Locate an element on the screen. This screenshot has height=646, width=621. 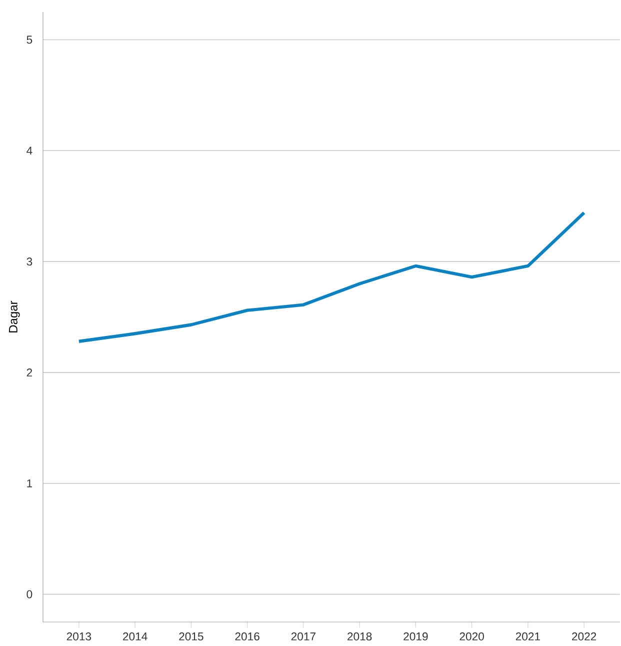
x-tick-label: 2018 is located at coordinates (360, 636).